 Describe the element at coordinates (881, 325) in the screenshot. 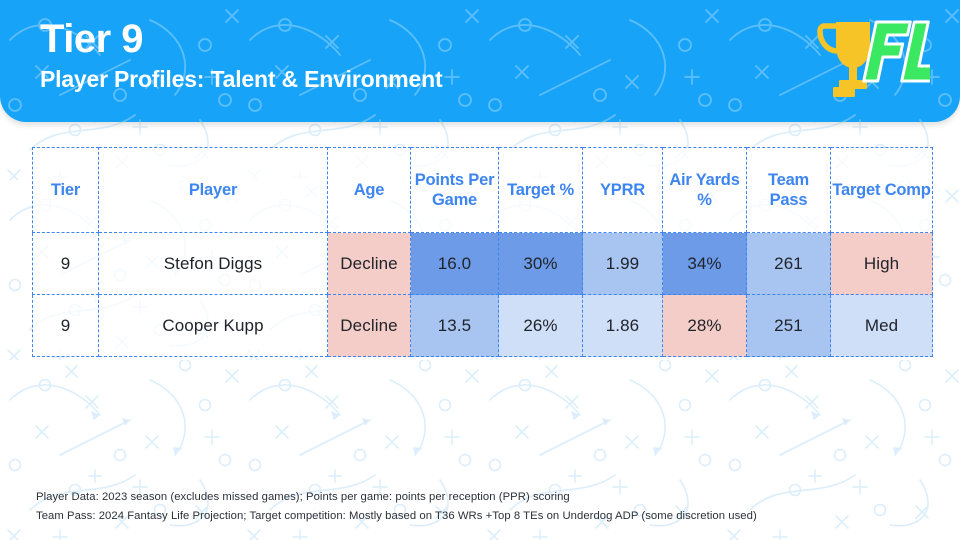

I see `cell-target-comp: Med` at that location.